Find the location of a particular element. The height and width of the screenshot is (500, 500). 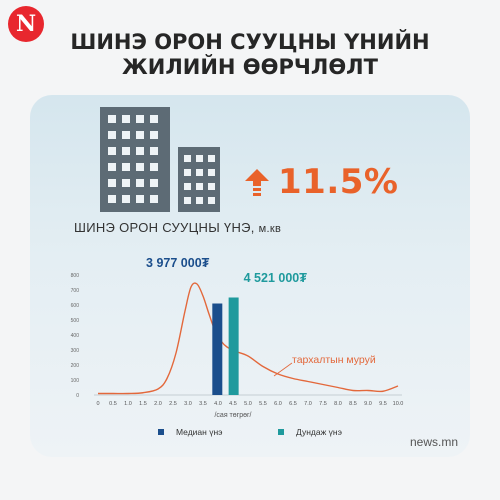

y-tick-label: 800 is located at coordinates (75, 276).